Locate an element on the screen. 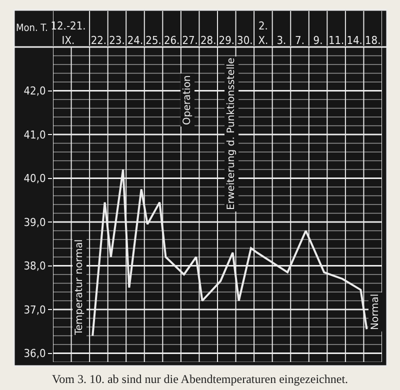  x-tick-label: 22. is located at coordinates (98, 40).